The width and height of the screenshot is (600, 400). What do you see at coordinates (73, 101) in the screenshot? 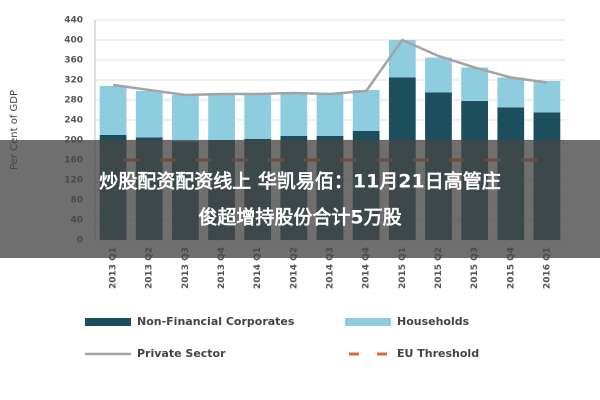
I see `y-tick-label: 280` at bounding box center [73, 101].